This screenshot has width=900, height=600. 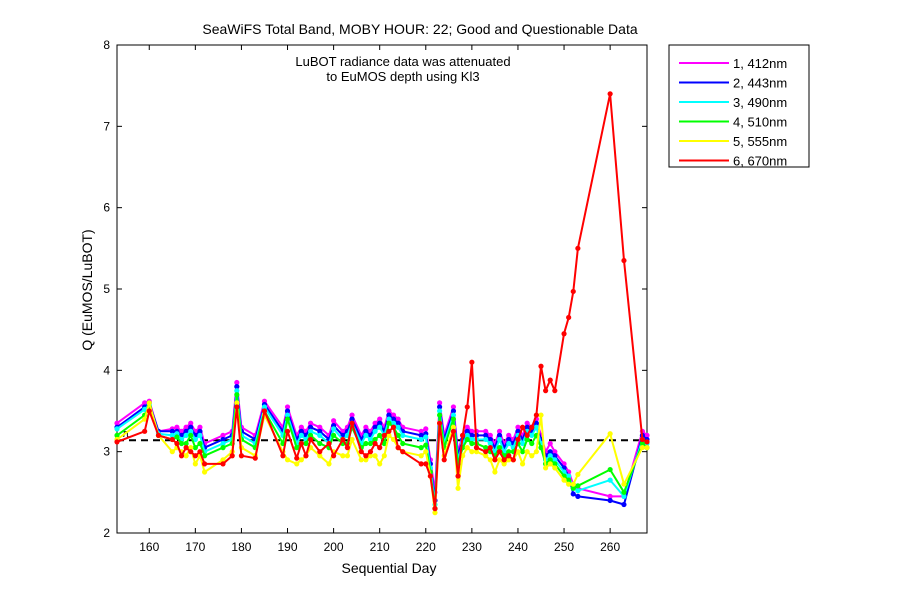 What do you see at coordinates (564, 547) in the screenshot?
I see `x-tick-label: 250` at bounding box center [564, 547].